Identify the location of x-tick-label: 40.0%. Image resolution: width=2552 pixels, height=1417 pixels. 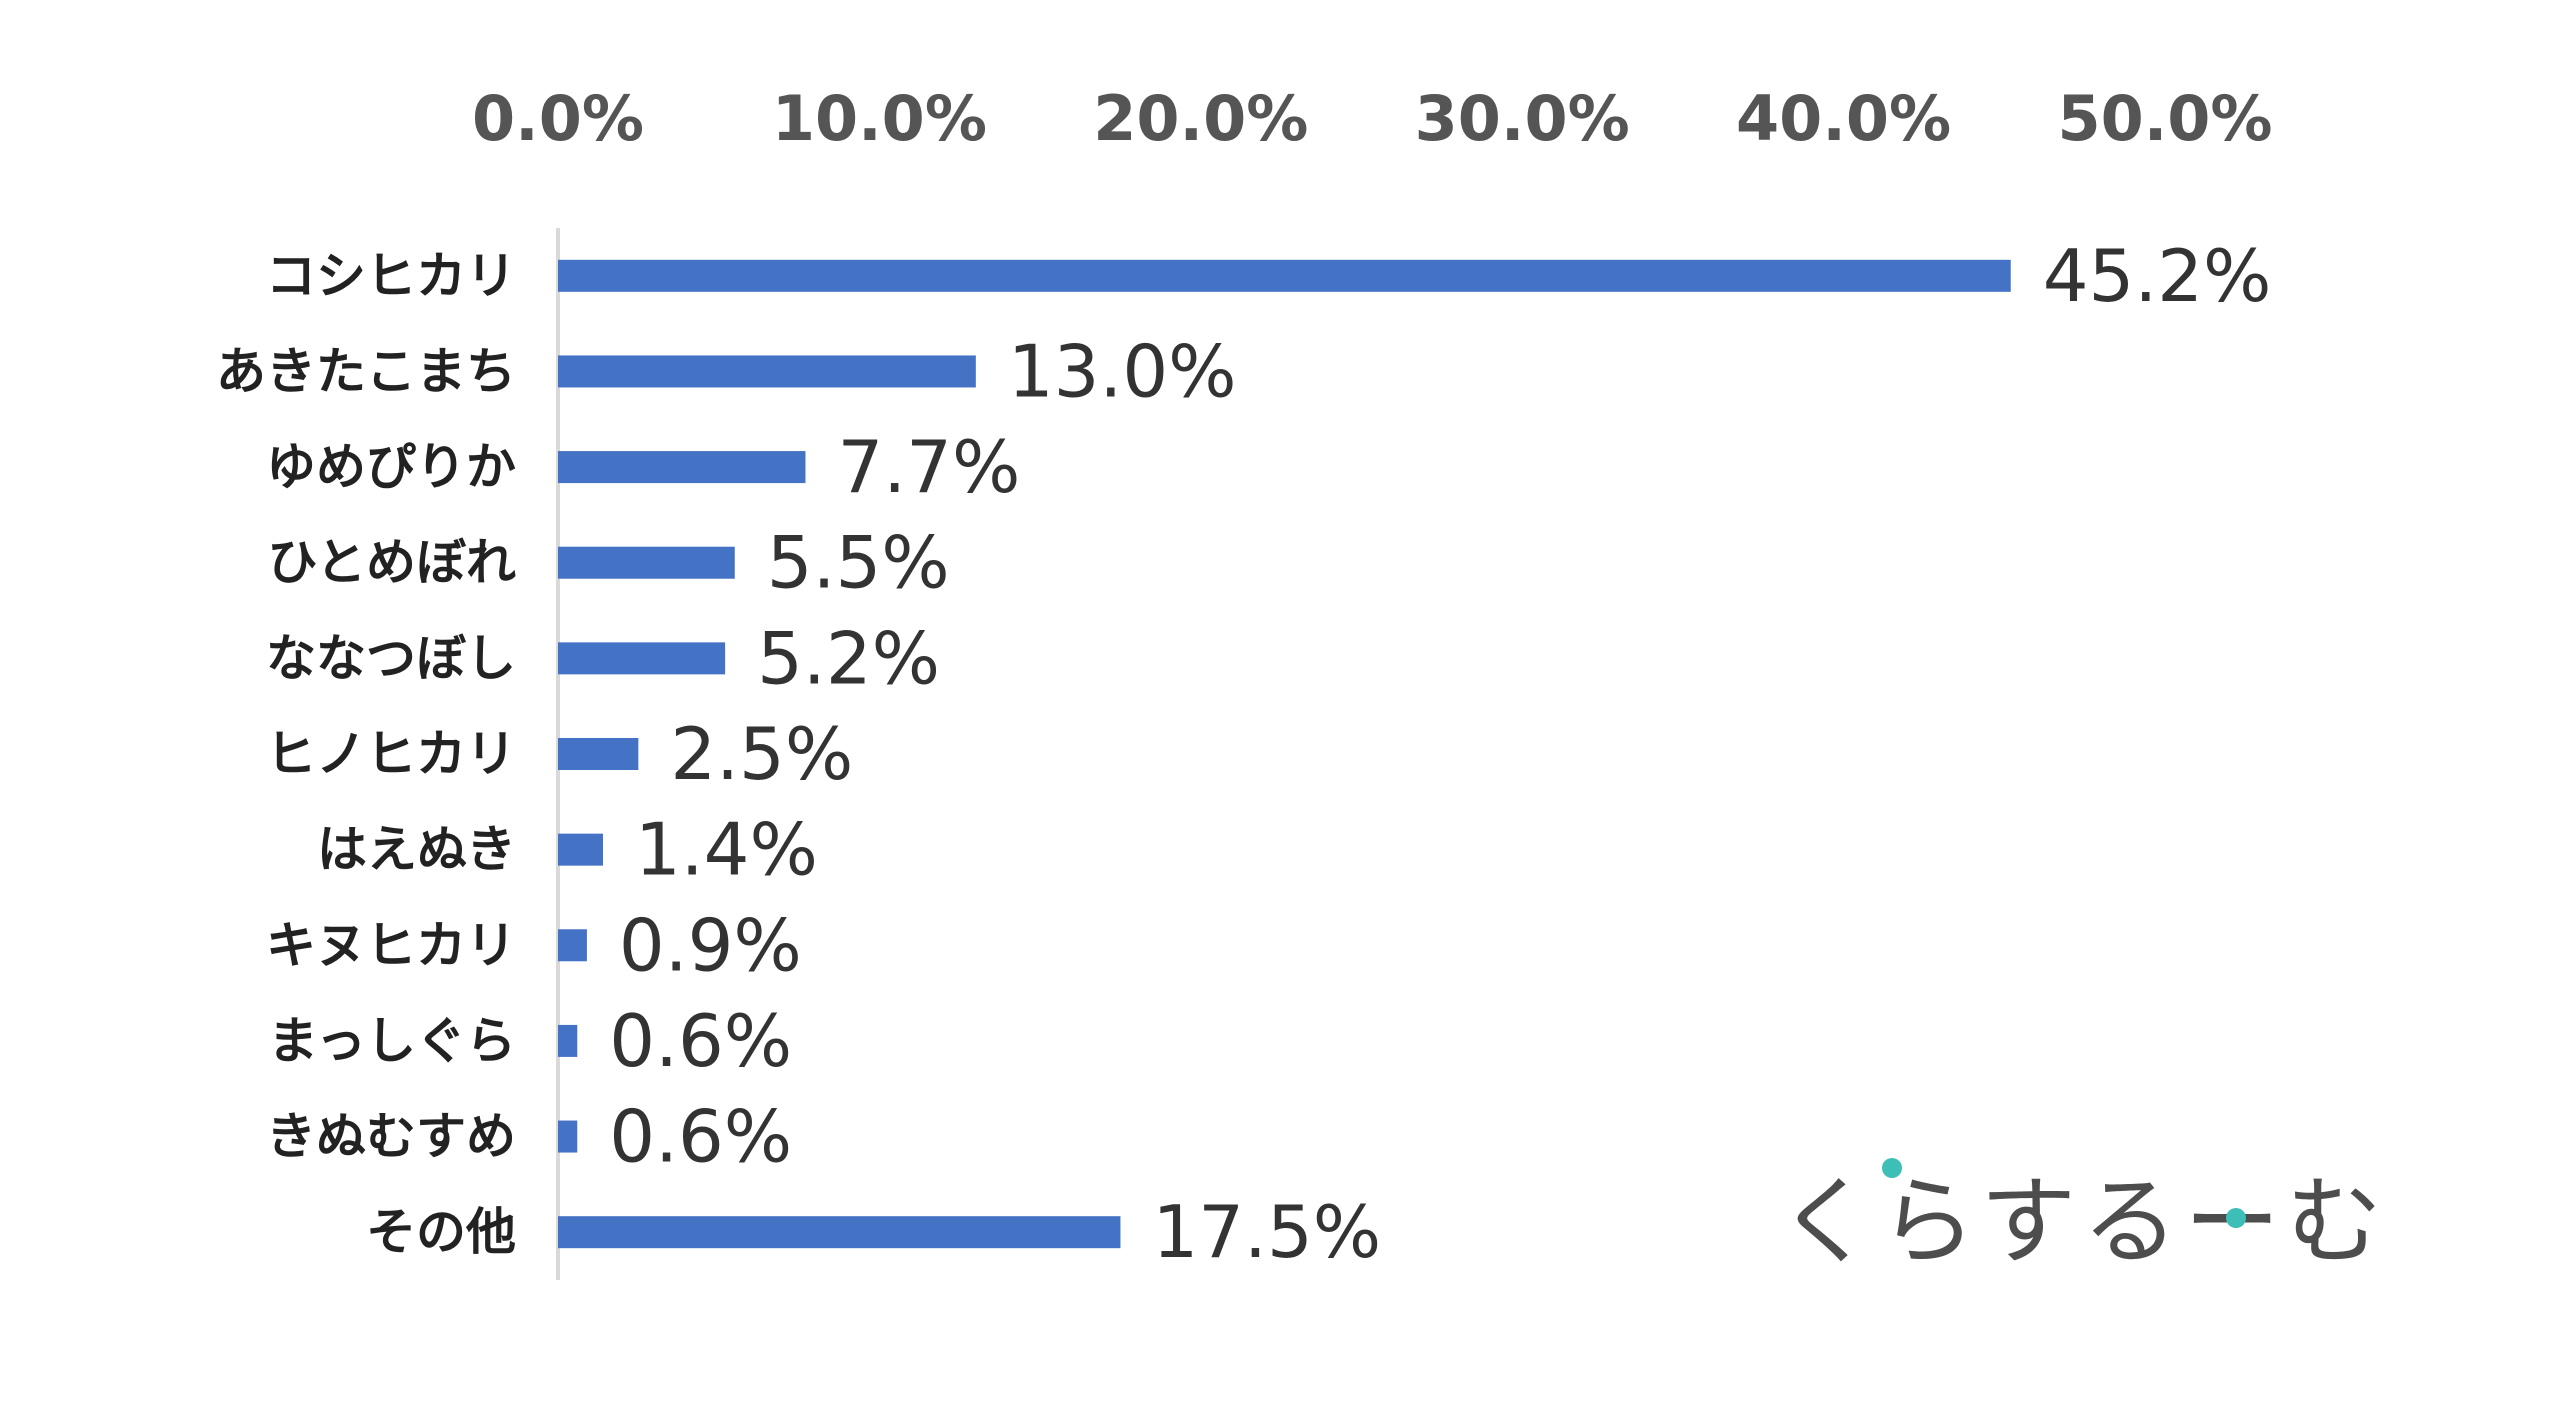
(1843, 118).